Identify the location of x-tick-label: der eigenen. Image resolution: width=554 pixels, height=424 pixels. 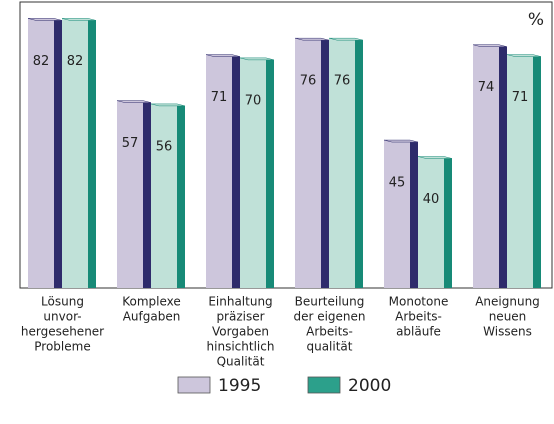
(329, 317).